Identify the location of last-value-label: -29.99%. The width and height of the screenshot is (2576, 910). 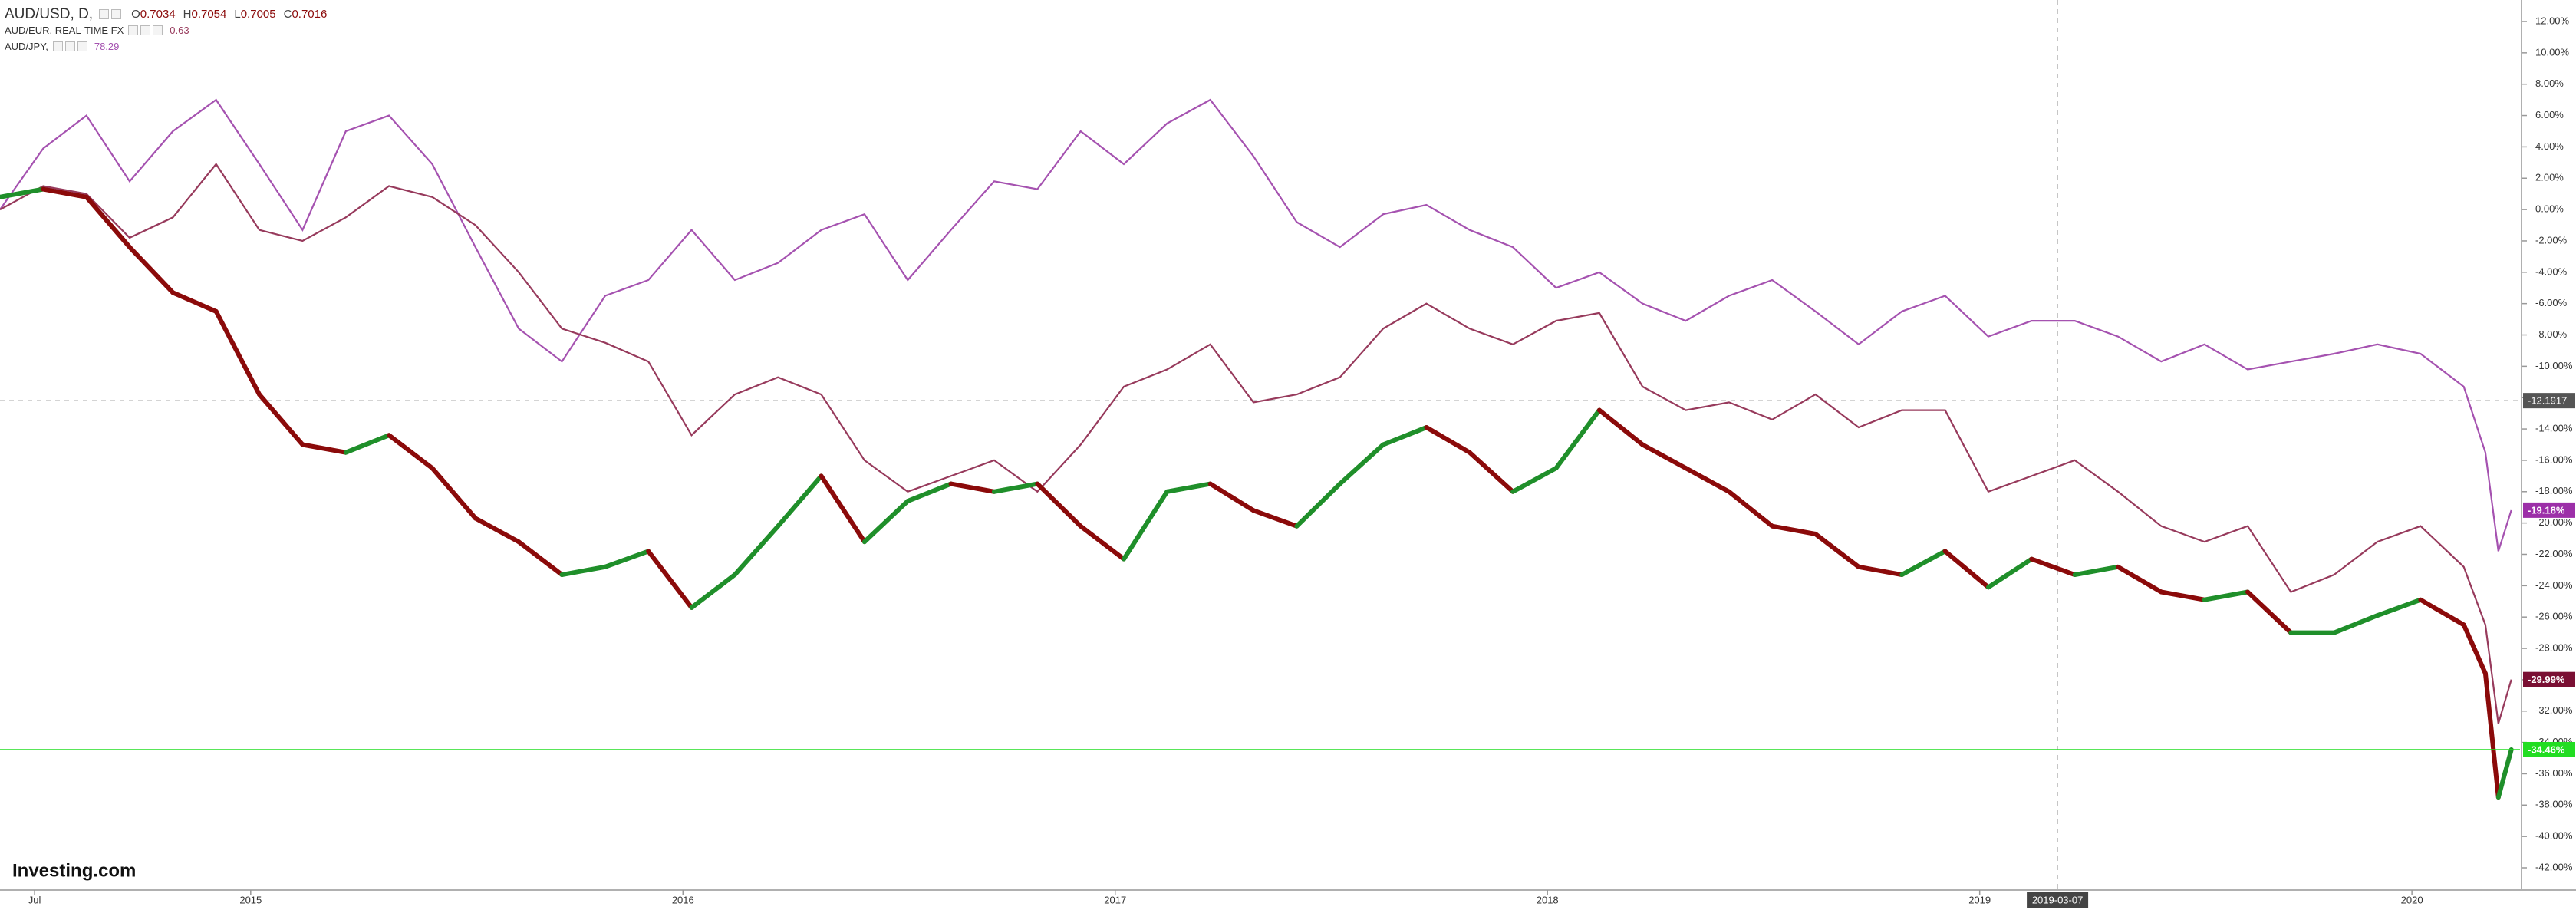
(2546, 679).